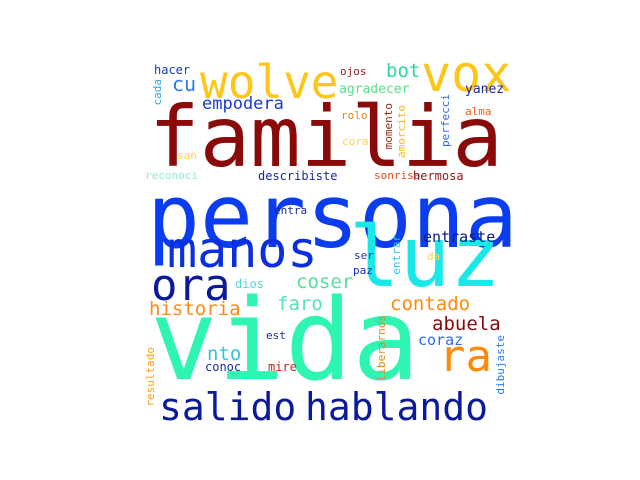 Image resolution: width=640 pixels, height=480 pixels. What do you see at coordinates (326, 137) in the screenshot?
I see `word-familia: familia` at bounding box center [326, 137].